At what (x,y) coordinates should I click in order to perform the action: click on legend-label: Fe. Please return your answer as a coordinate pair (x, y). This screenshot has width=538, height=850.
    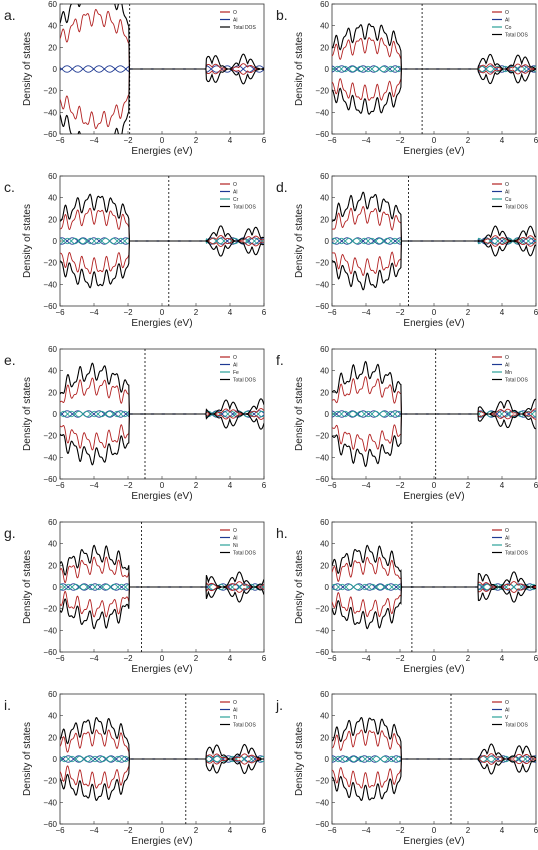
    Looking at the image, I should click on (236, 373).